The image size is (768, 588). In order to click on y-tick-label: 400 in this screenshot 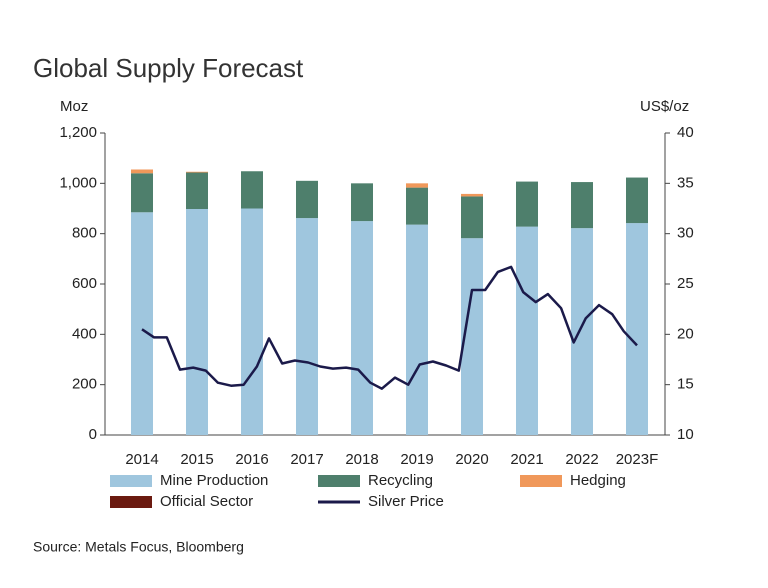, I will do `click(84, 333)`.